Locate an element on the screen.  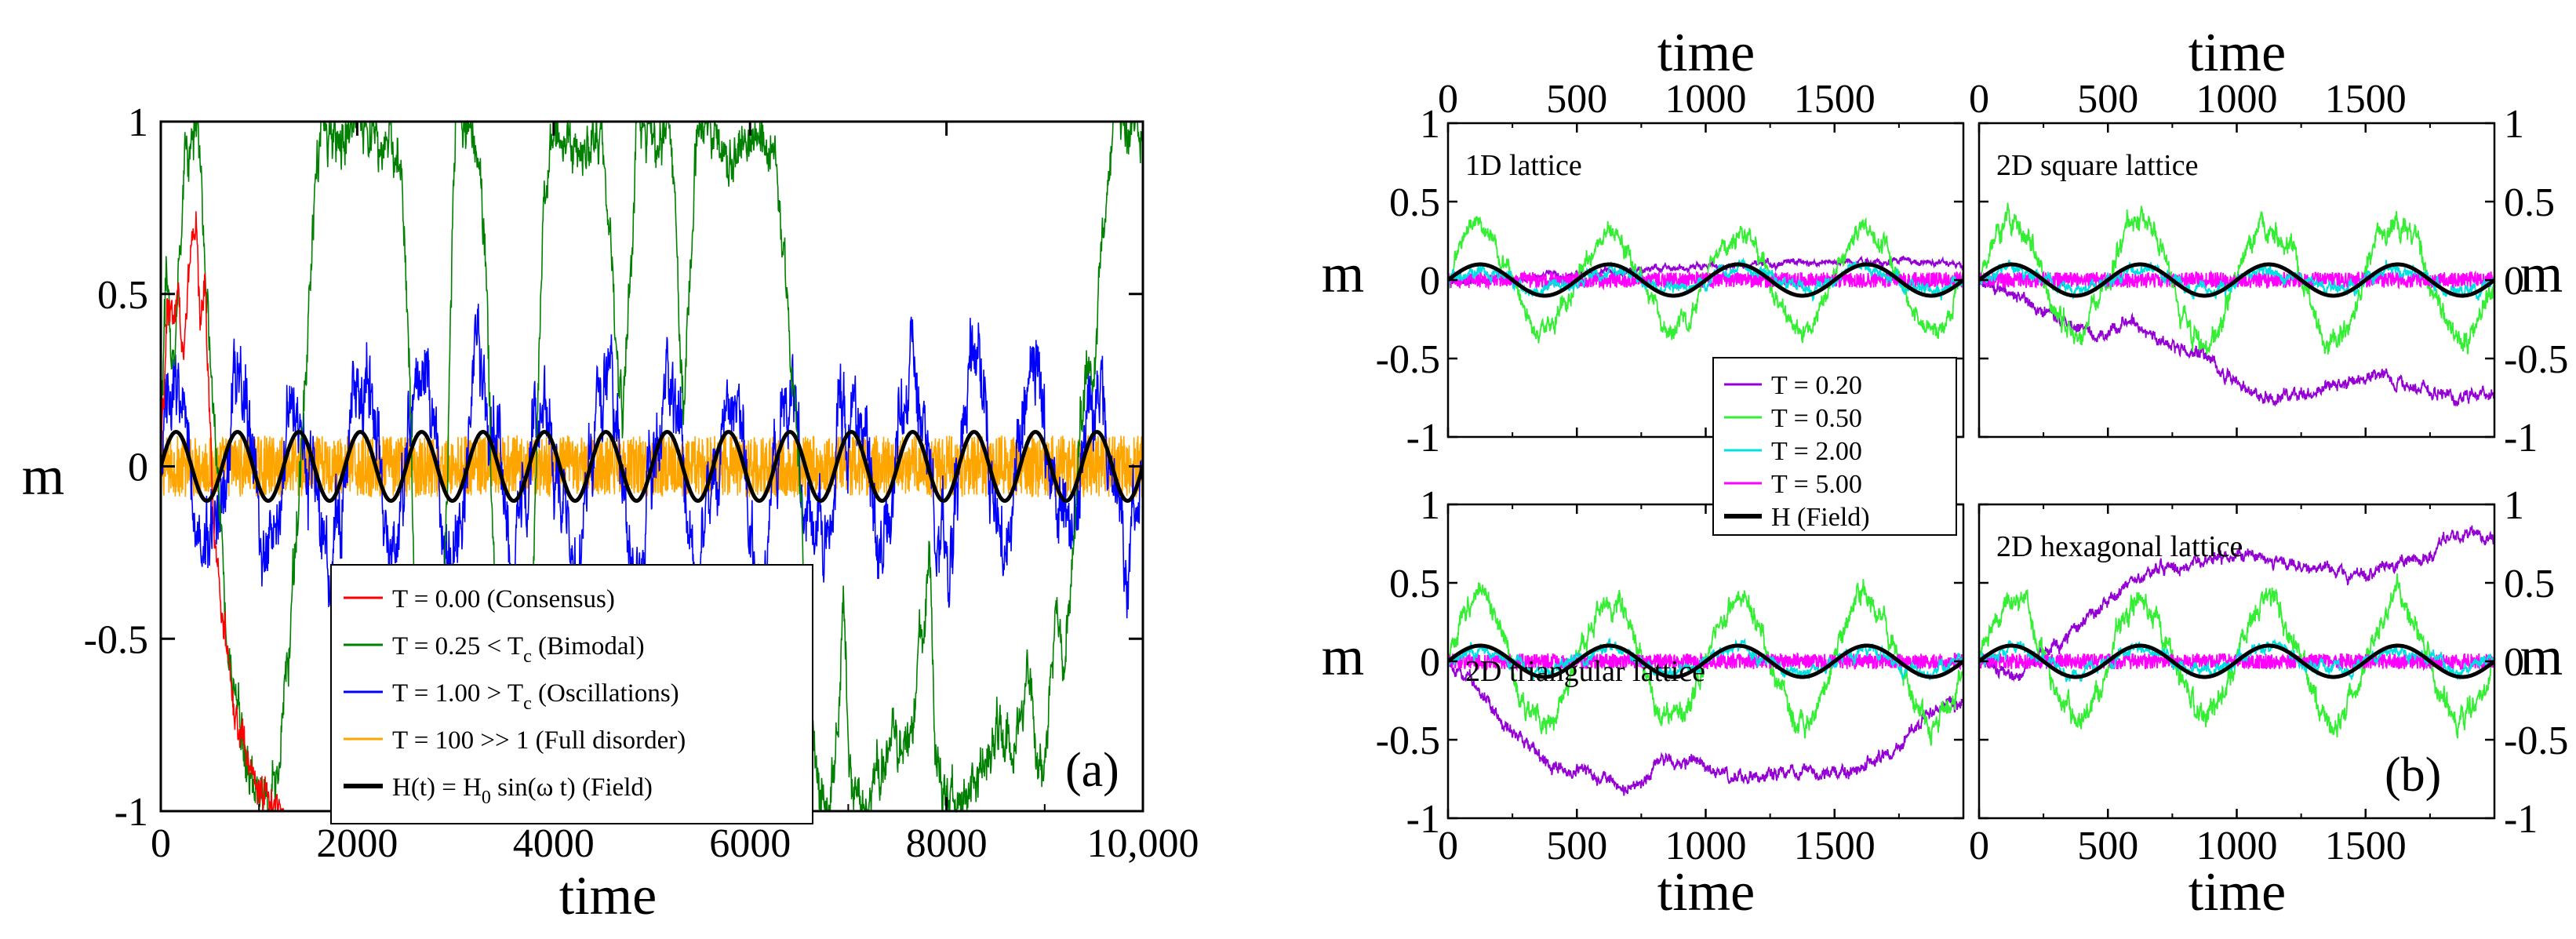
series-b1-field is located at coordinates (2236, 280).